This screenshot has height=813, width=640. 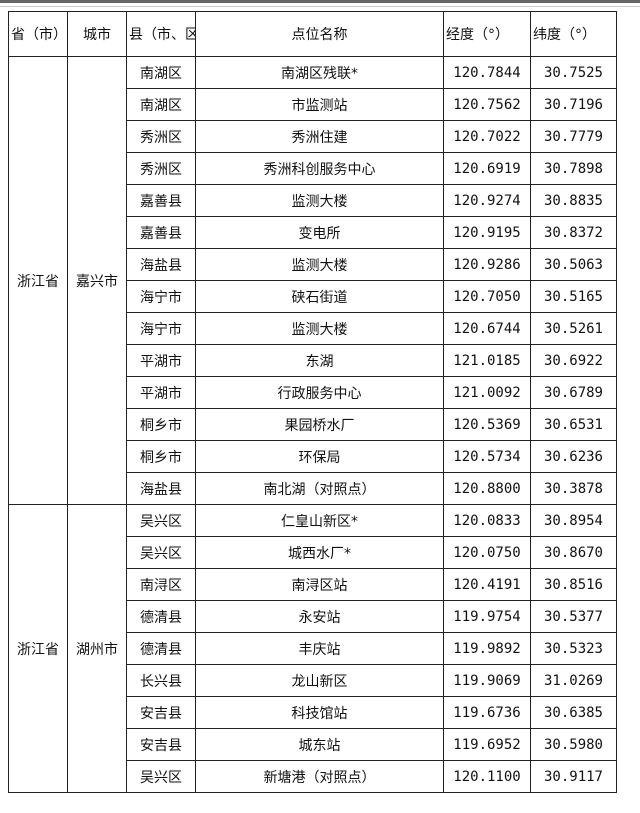 What do you see at coordinates (573, 296) in the screenshot?
I see `latitude-cell: 30.5165` at bounding box center [573, 296].